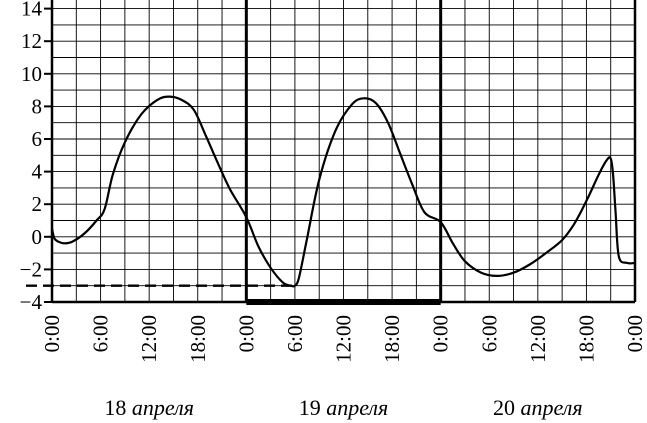  What do you see at coordinates (37, 106) in the screenshot?
I see `y-tick-label: 8` at bounding box center [37, 106].